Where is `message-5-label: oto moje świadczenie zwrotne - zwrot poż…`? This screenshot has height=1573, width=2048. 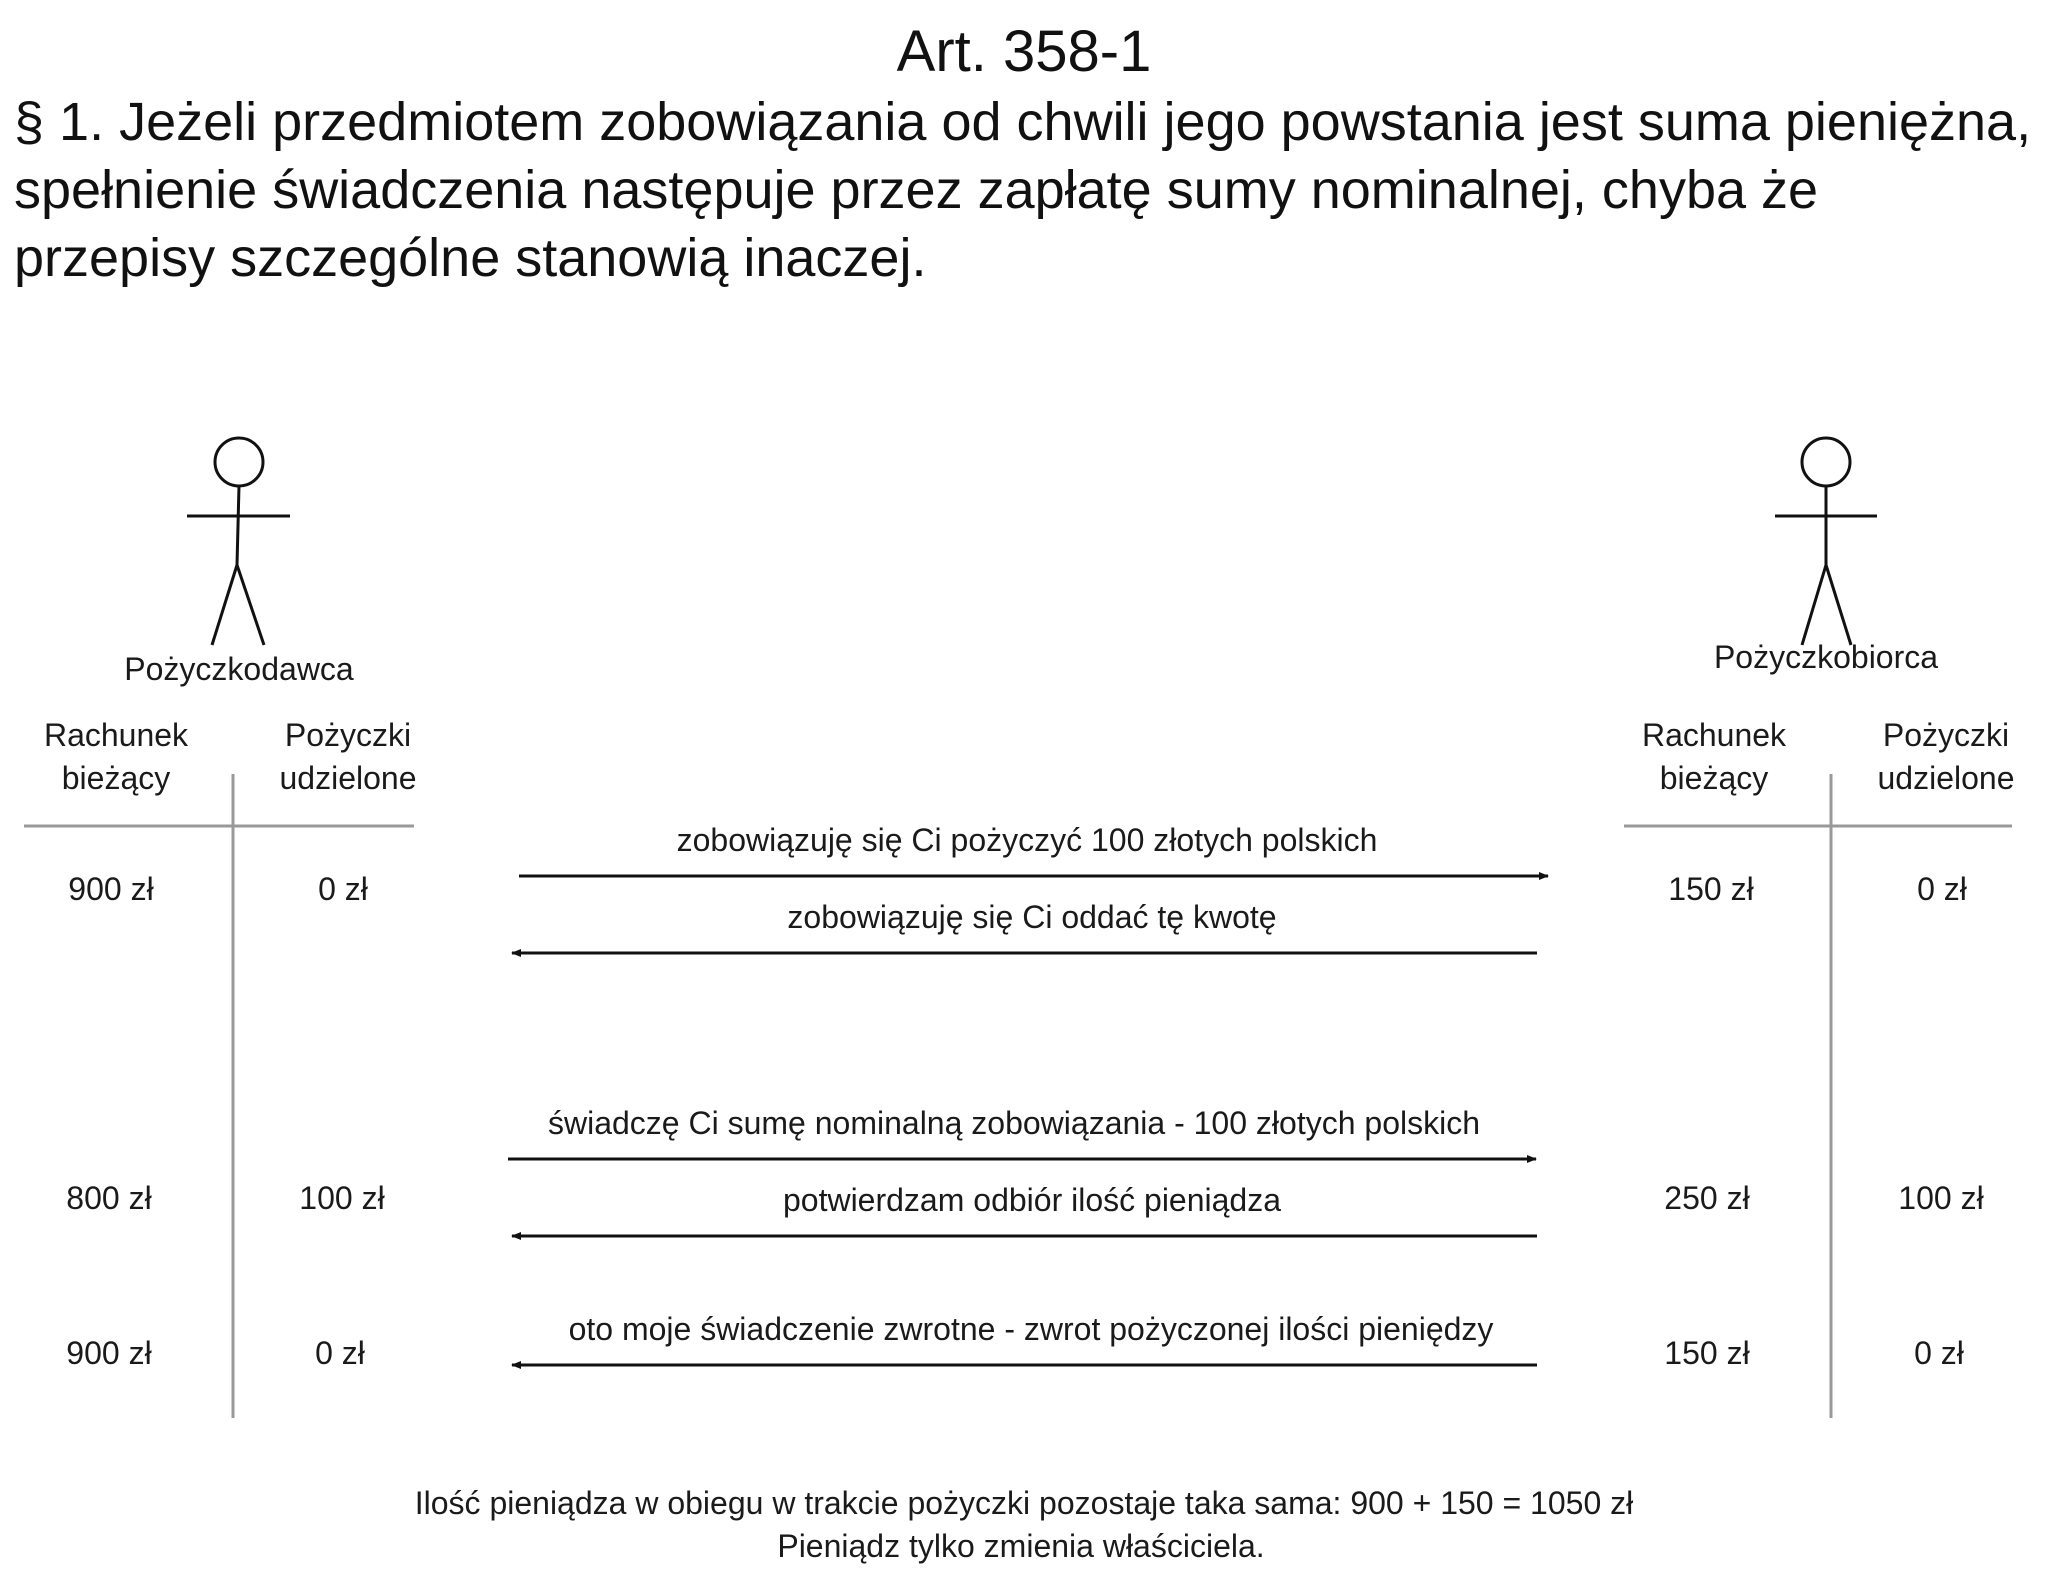 message-5-label: oto moje świadczenie zwrotne - zwrot poż… is located at coordinates (1031, 1329).